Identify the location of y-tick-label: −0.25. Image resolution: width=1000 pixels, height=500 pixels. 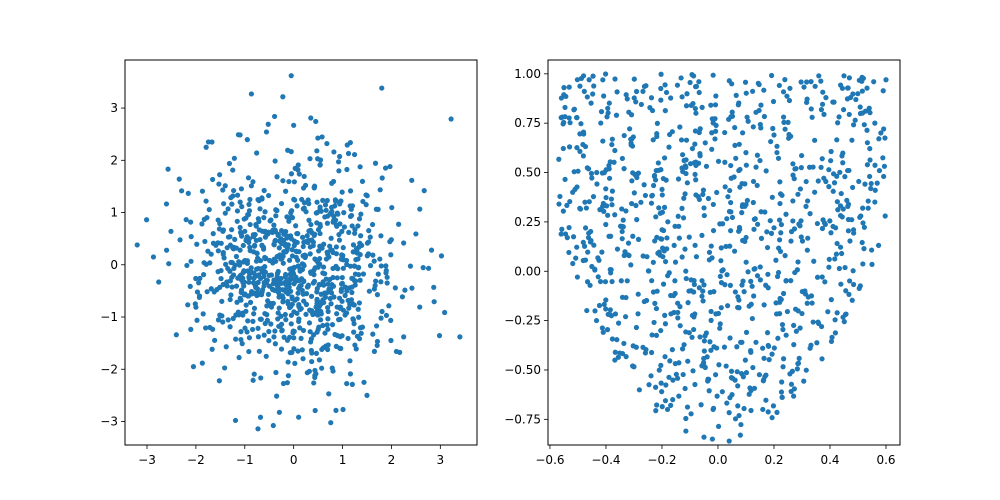
(522, 321).